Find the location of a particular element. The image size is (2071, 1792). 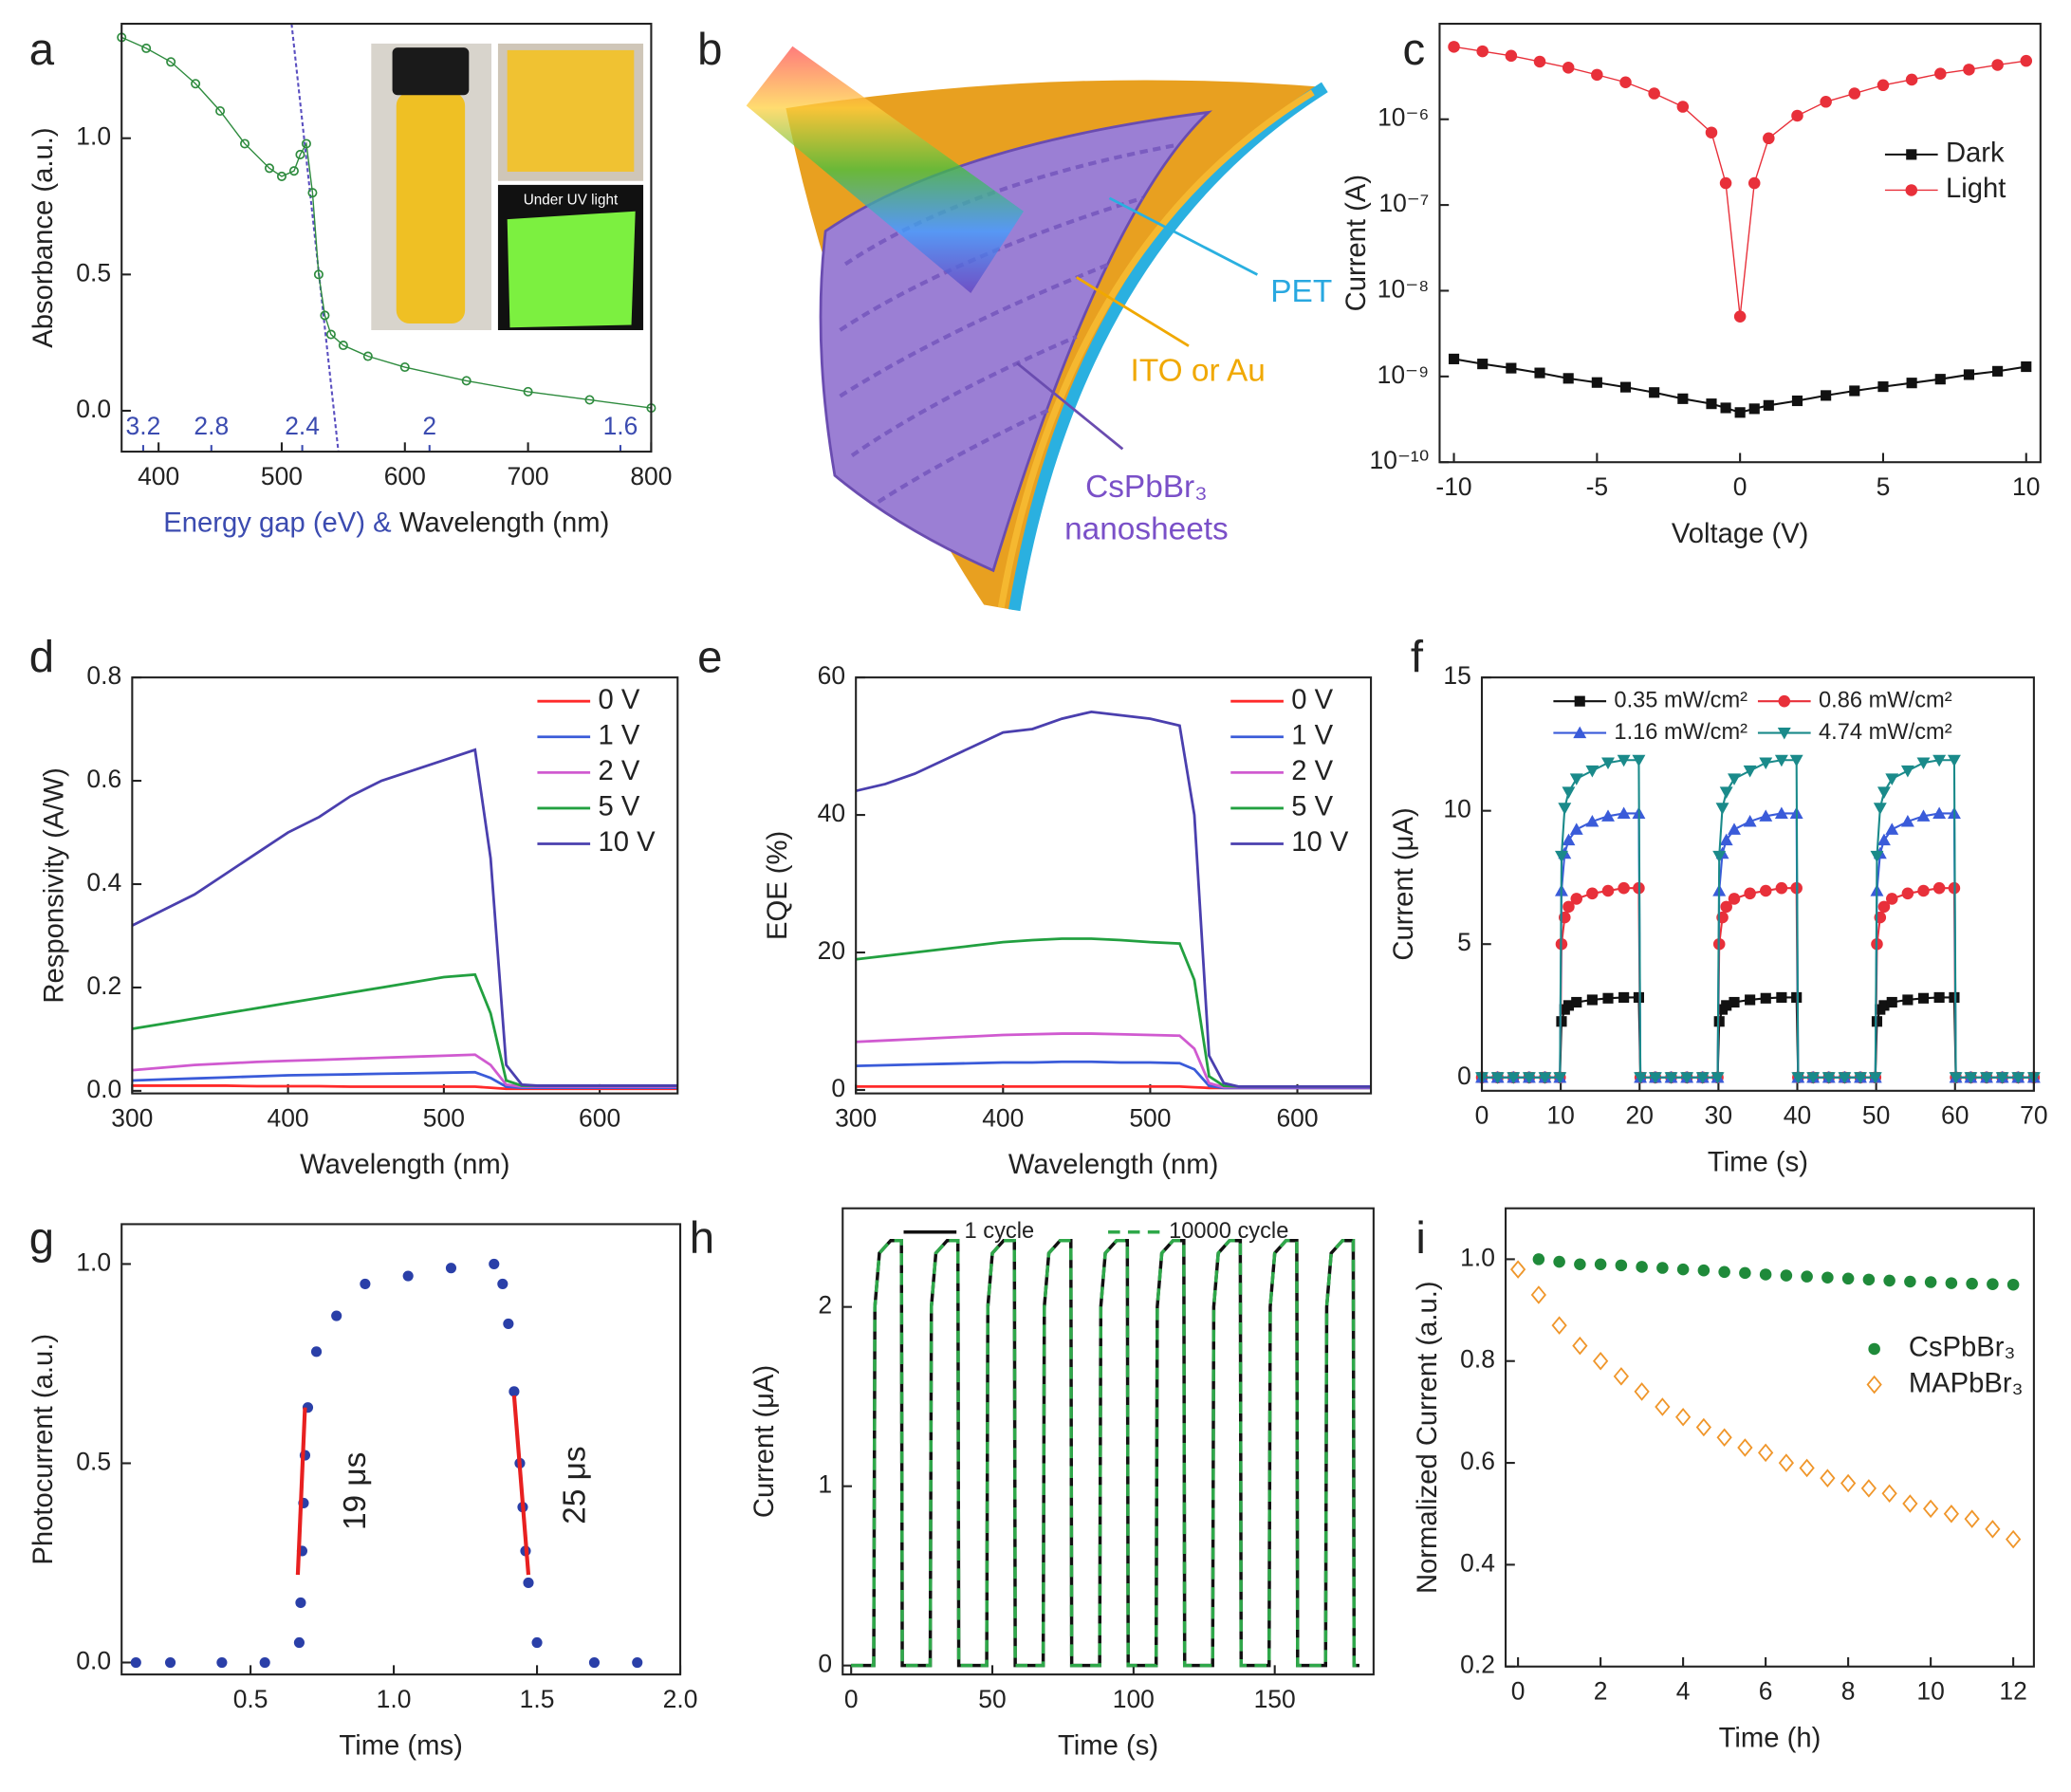

panel-label: a is located at coordinates (42, 50).